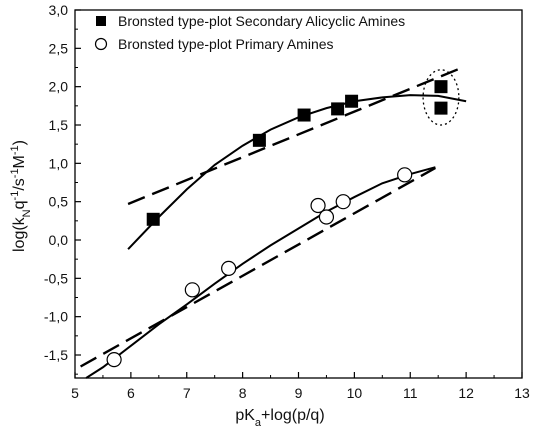 Image resolution: width=536 pixels, height=438 pixels. Describe the element at coordinates (59, 240) in the screenshot. I see `y-tick-label: 0,0` at that location.